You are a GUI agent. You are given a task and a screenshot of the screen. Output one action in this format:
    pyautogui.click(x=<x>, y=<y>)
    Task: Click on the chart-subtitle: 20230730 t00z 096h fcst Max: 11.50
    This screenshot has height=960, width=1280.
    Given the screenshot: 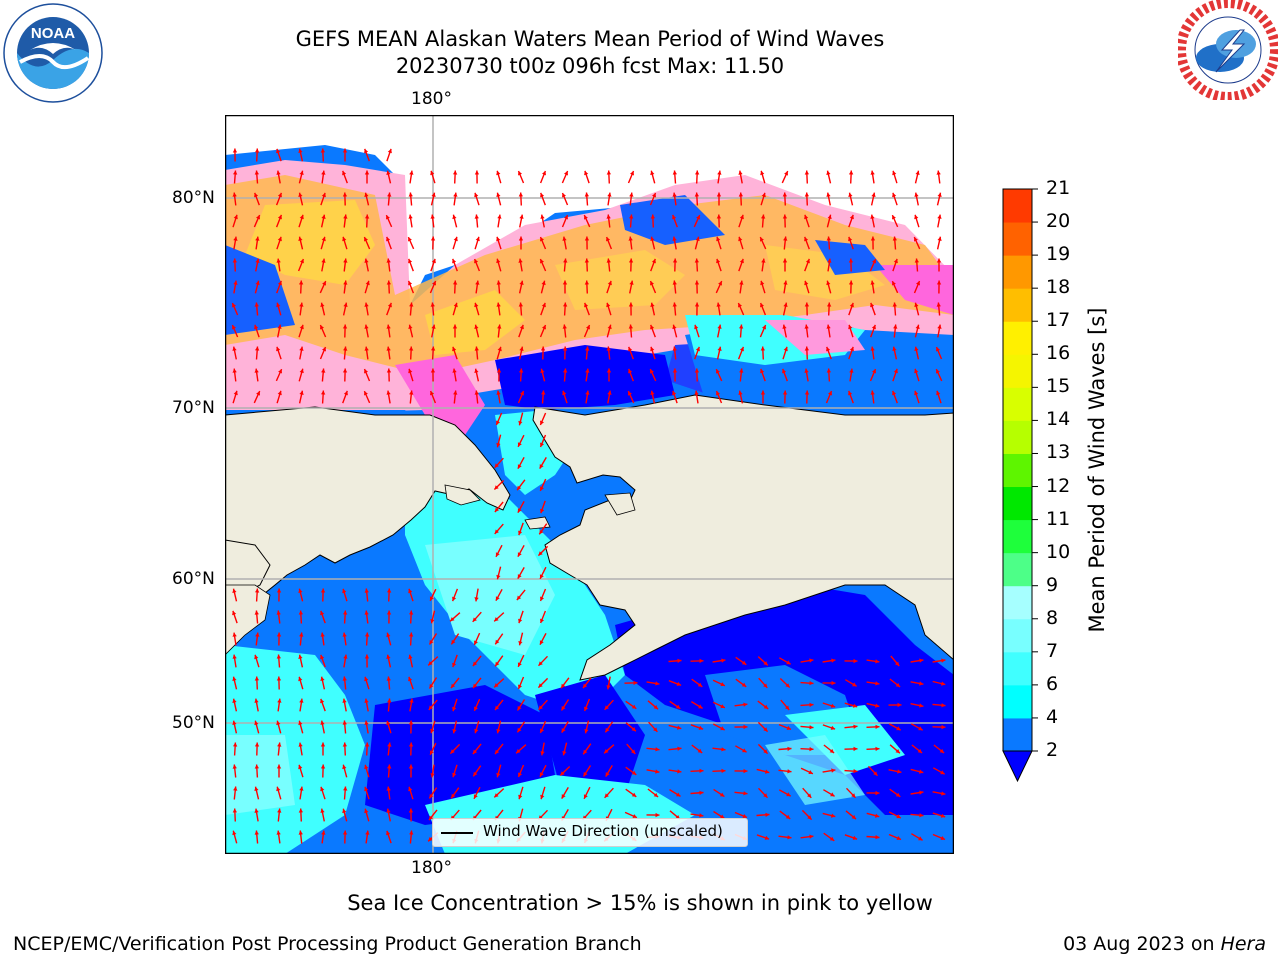 What is the action you would take?
    pyautogui.click(x=590, y=66)
    